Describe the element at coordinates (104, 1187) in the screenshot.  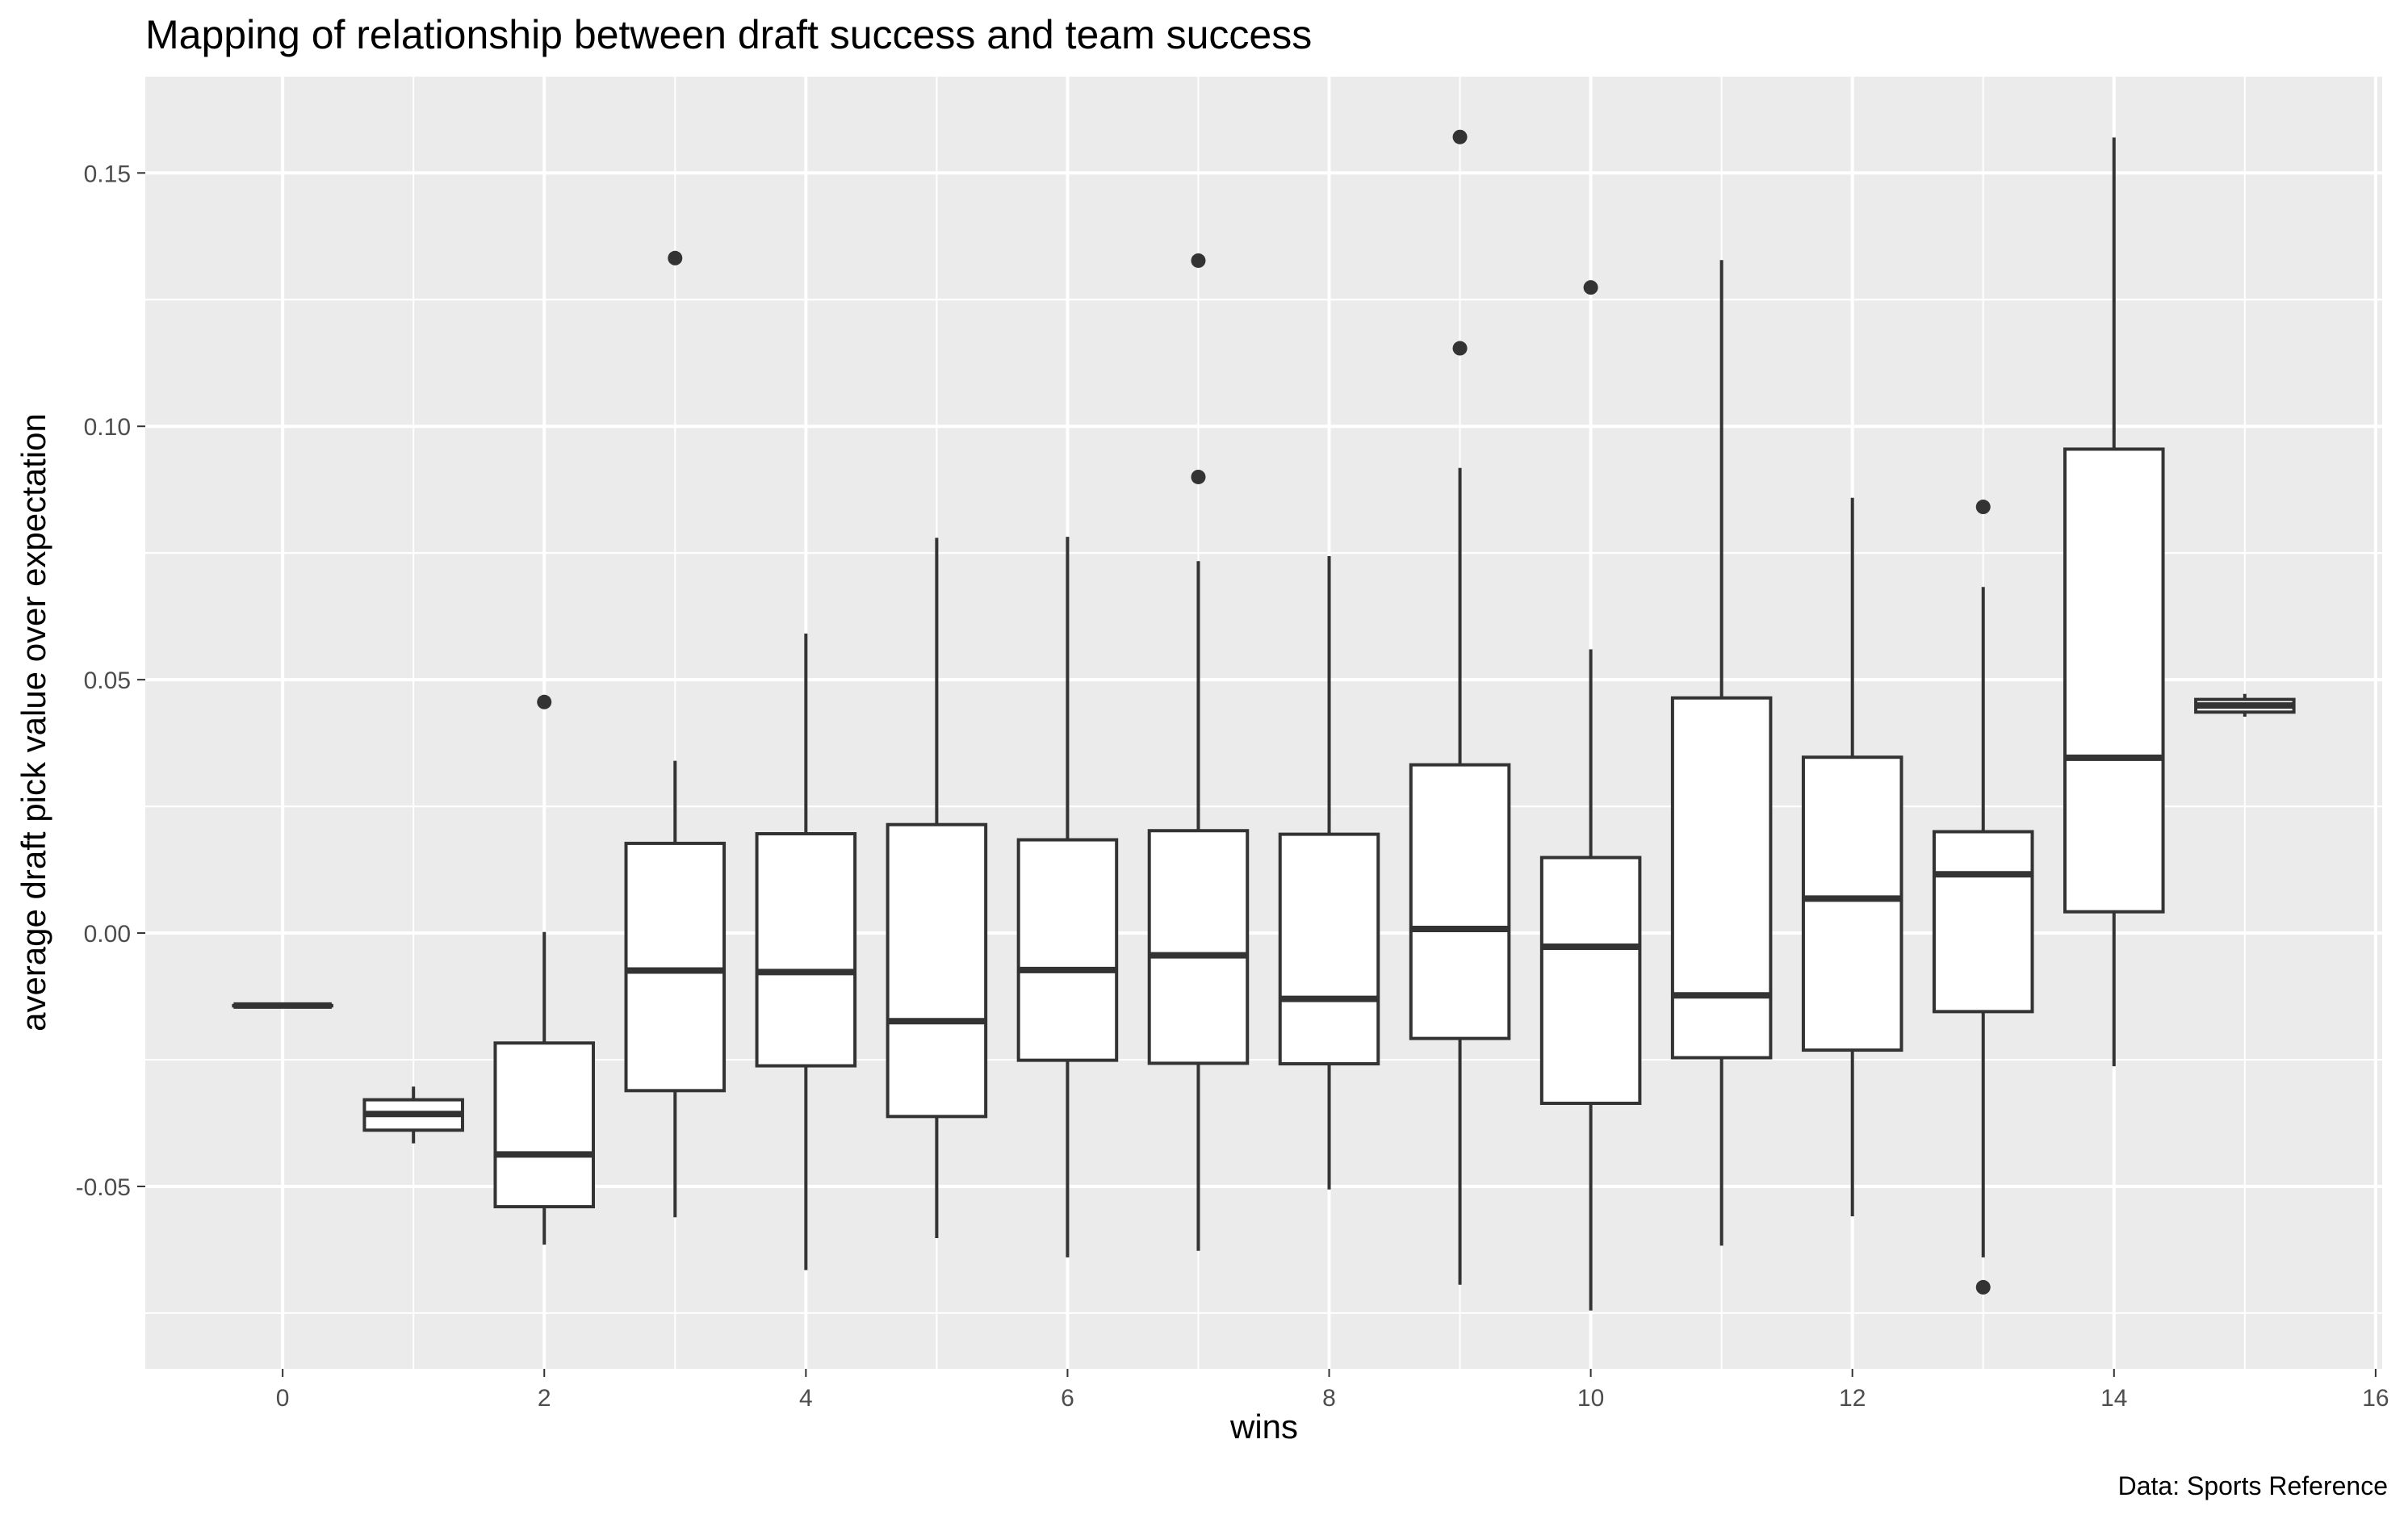
I see `y-tick-label: -0.05` at that location.